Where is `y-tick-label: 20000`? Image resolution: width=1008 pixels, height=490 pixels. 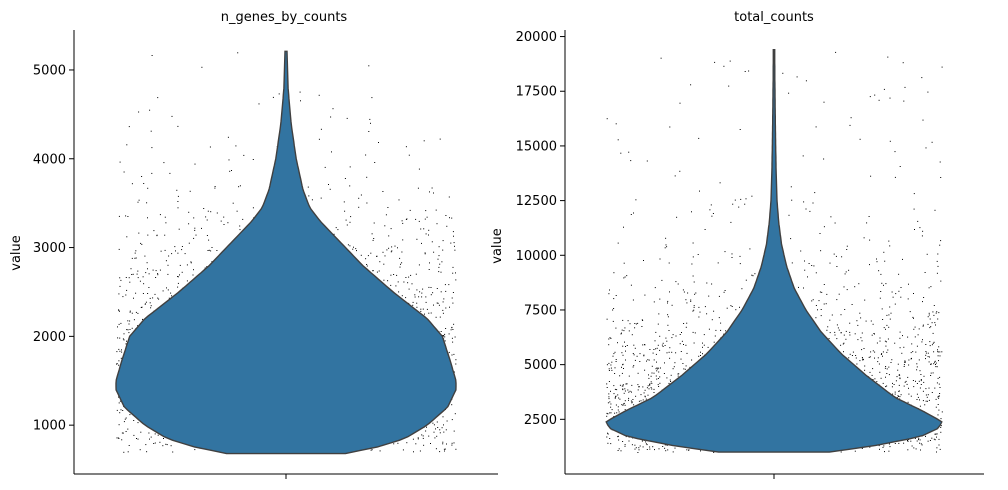 y-tick-label: 20000 is located at coordinates (536, 37).